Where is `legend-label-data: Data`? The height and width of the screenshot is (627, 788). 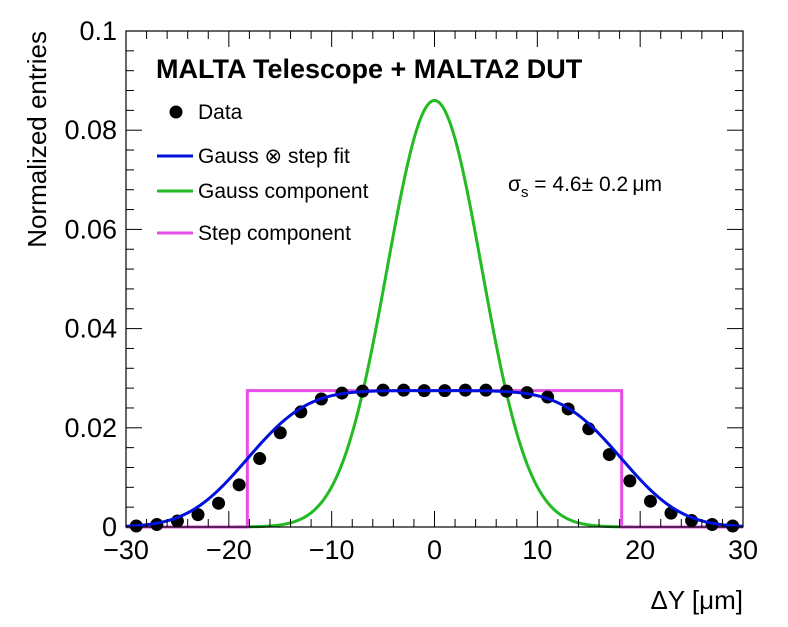 legend-label-data: Data is located at coordinates (220, 112).